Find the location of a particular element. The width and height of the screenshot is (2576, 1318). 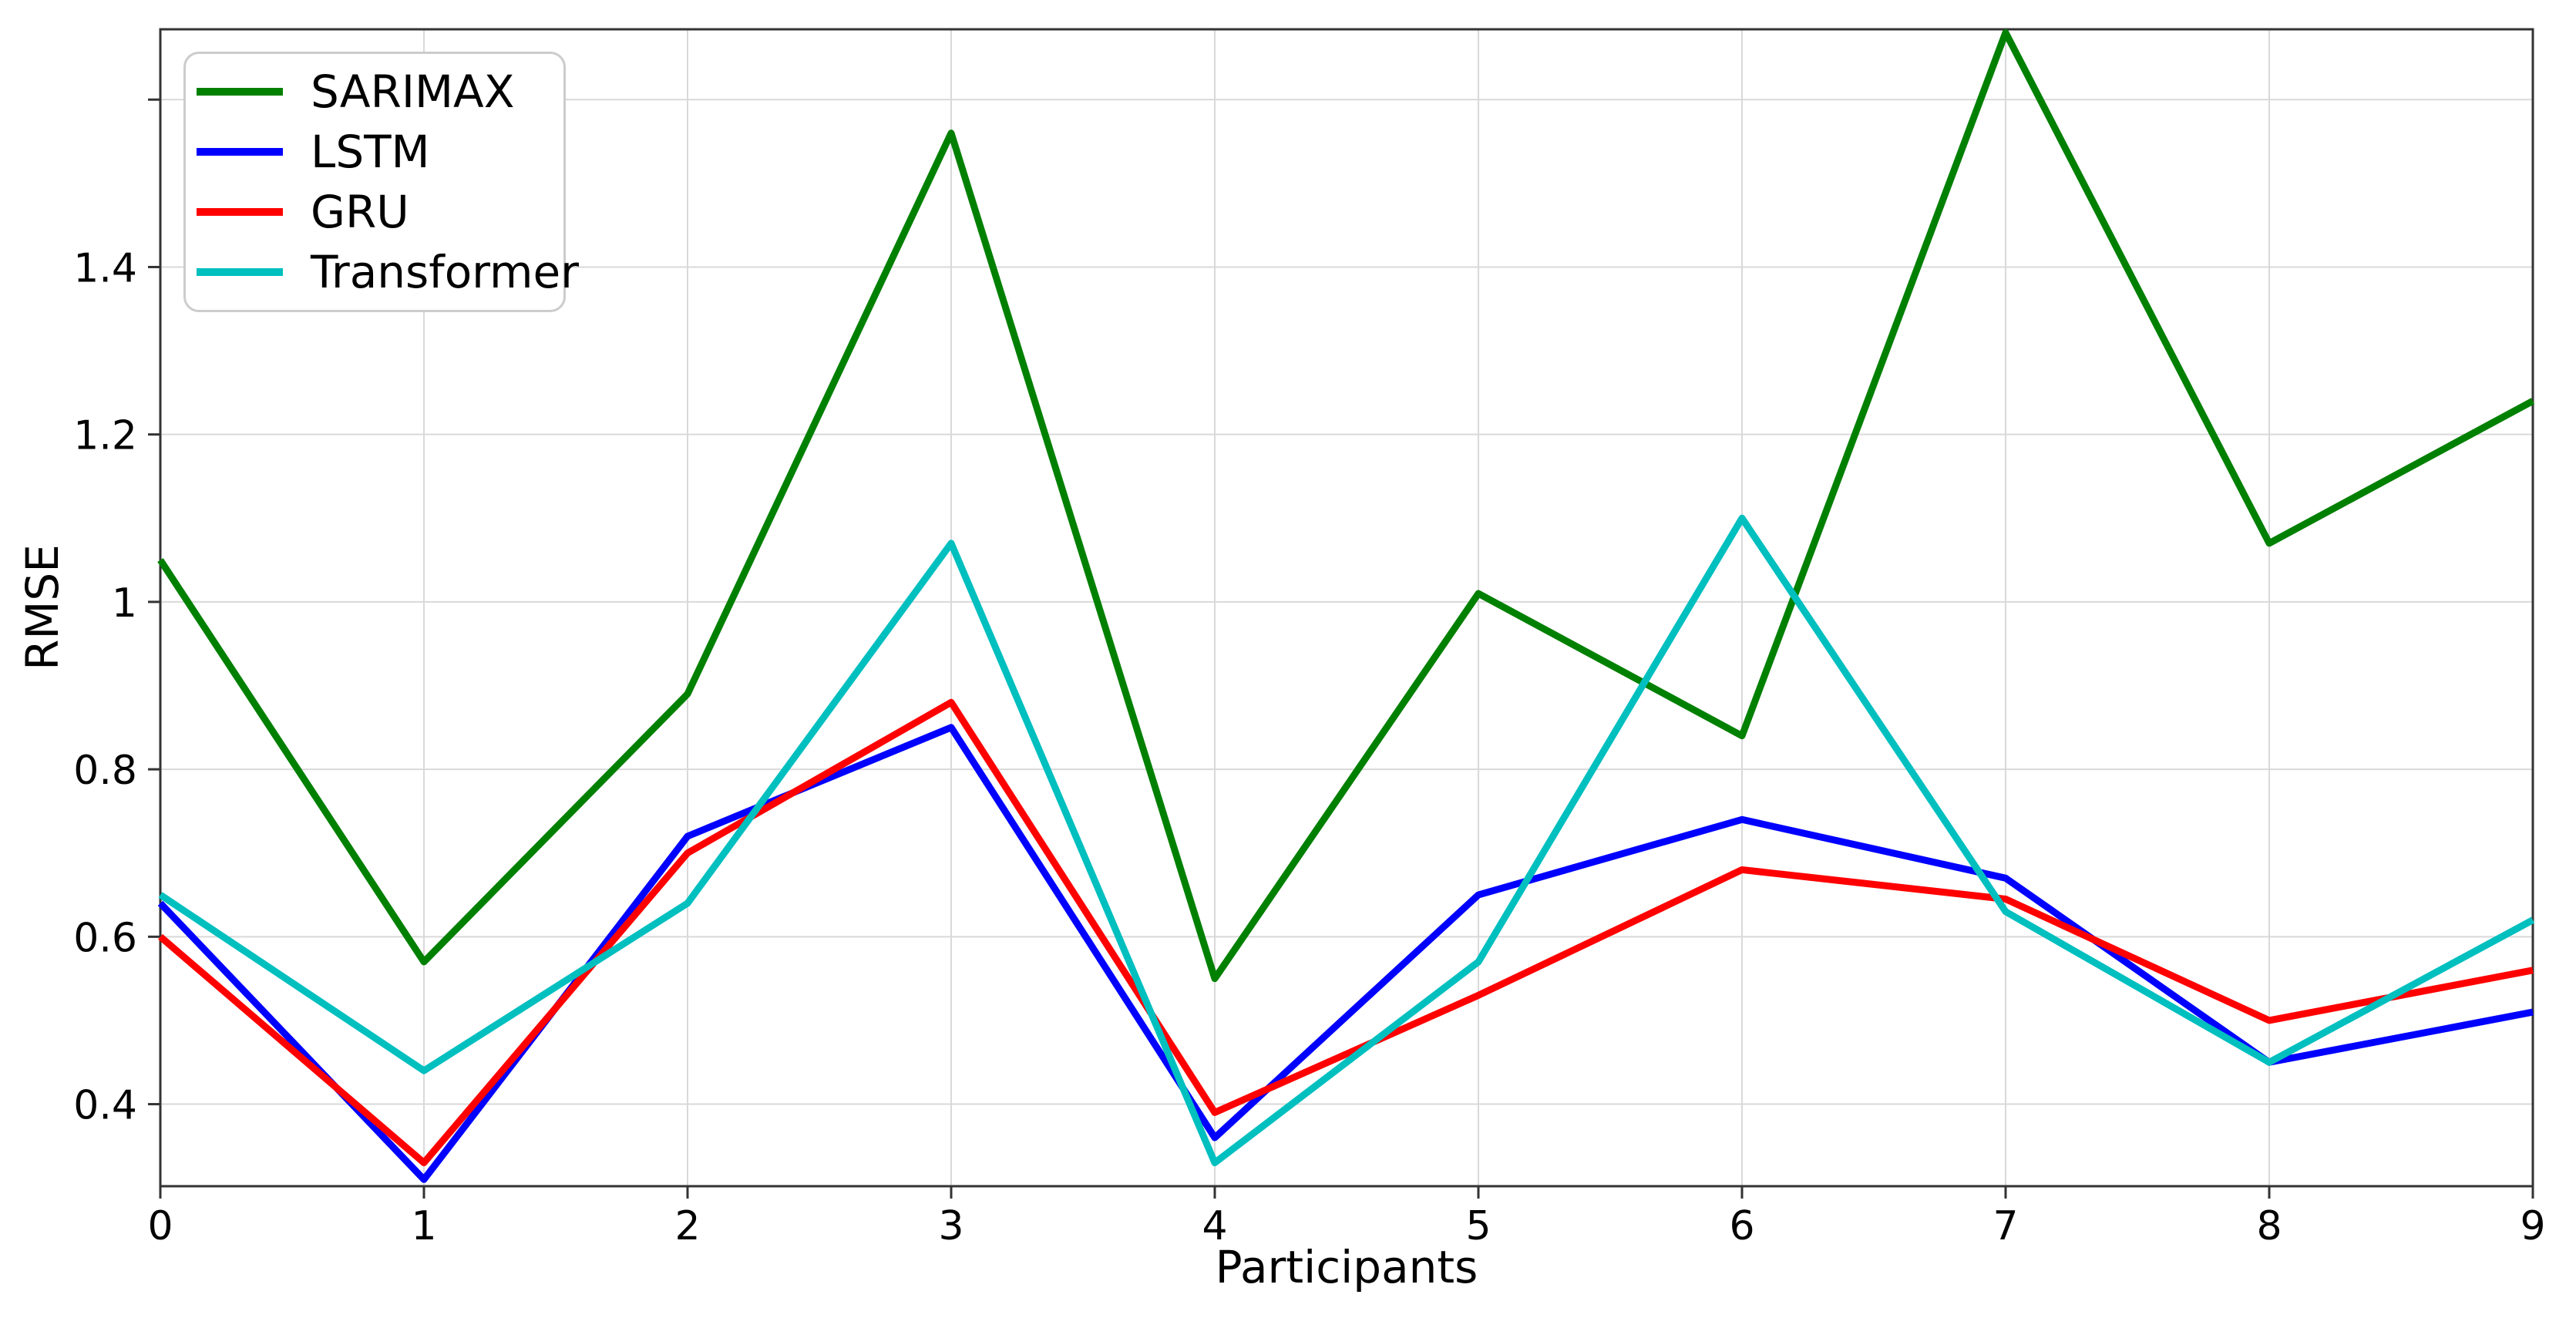

y-tick-label: 0.8 is located at coordinates (105, 771).